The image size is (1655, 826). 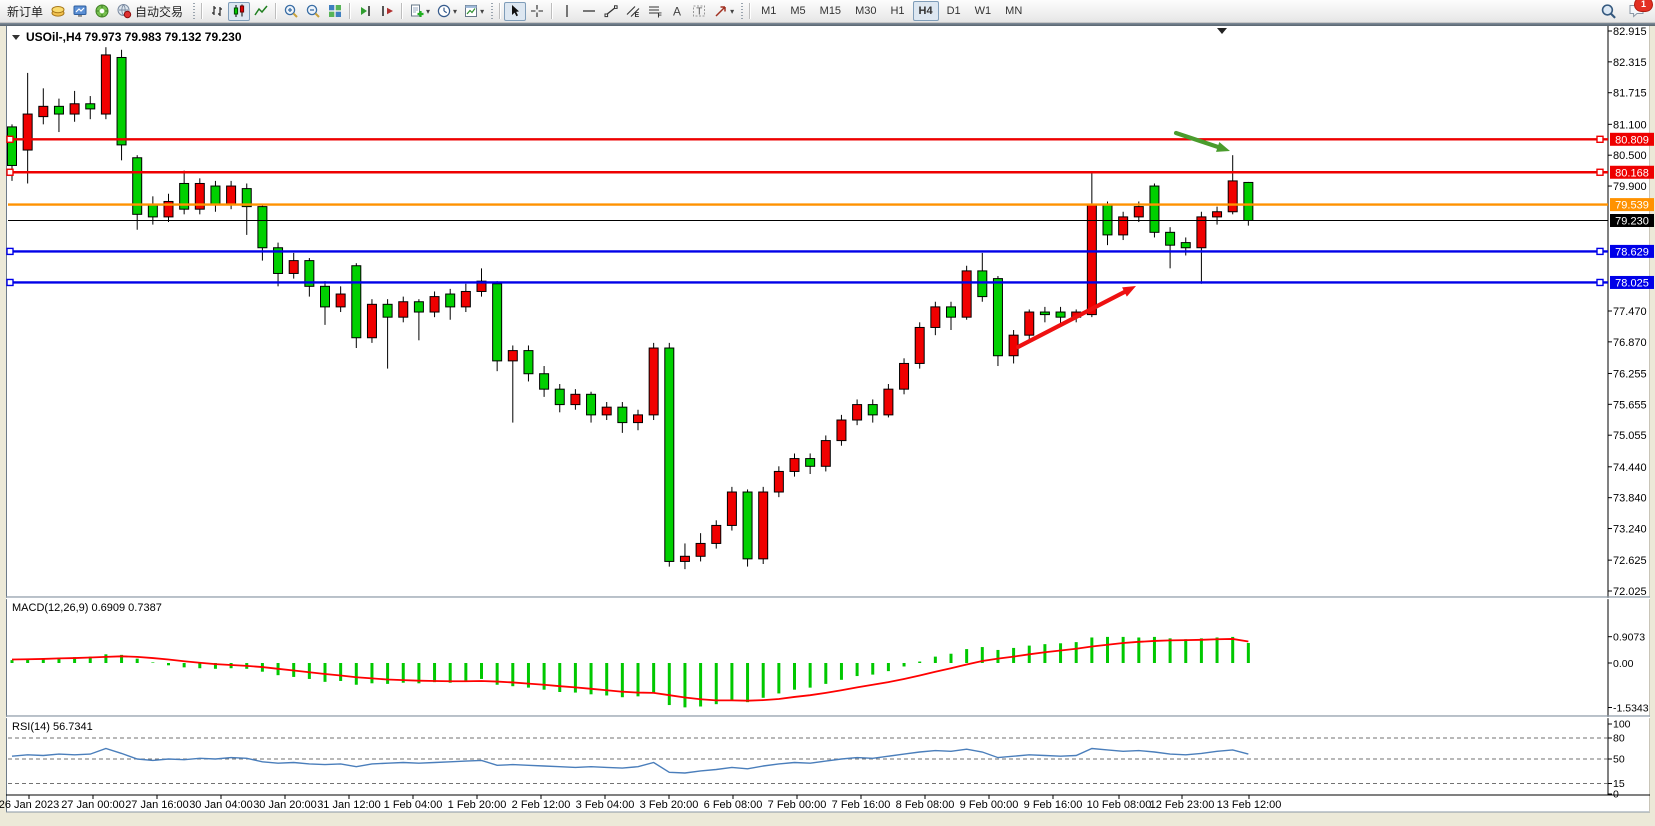 What do you see at coordinates (537, 11) in the screenshot?
I see `crosshair-button` at bounding box center [537, 11].